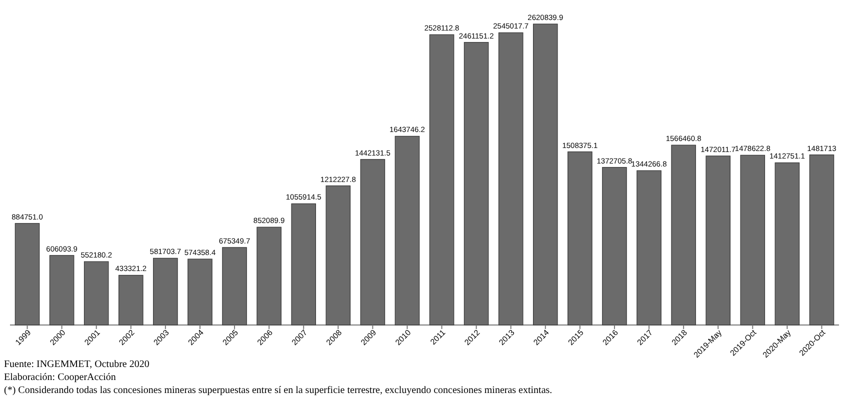  What do you see at coordinates (278, 390) in the screenshot?
I see `text: (*) Considerando todas las concesiones mineras superpuestas entre sí en la superficie terrestre, excluyendo concesiones mineras extintas.` at bounding box center [278, 390].